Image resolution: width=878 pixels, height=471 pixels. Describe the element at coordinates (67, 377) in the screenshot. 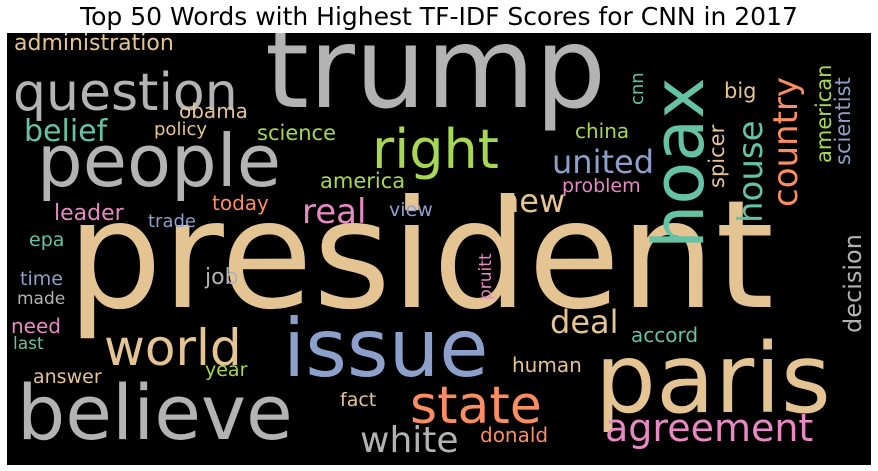

I see `word-answer: answer` at that location.